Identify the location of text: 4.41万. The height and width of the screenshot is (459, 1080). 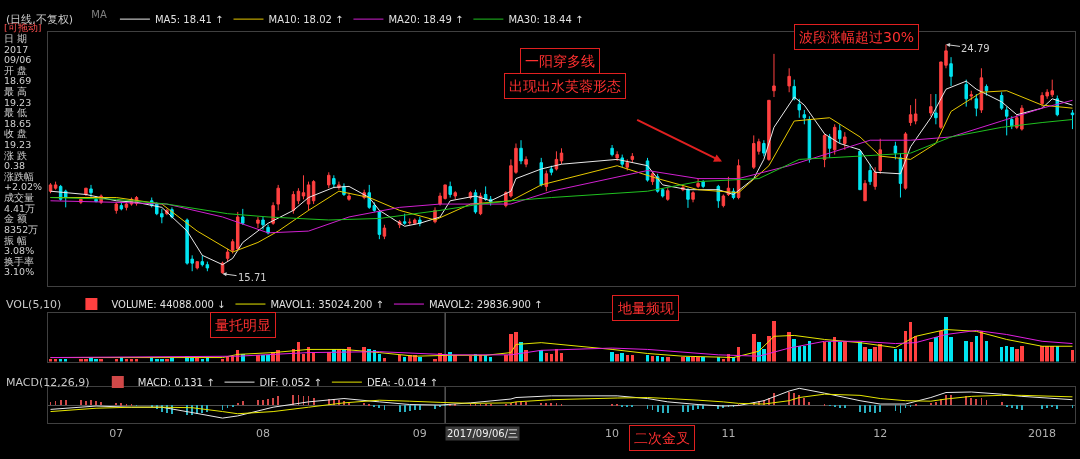
(20, 208).